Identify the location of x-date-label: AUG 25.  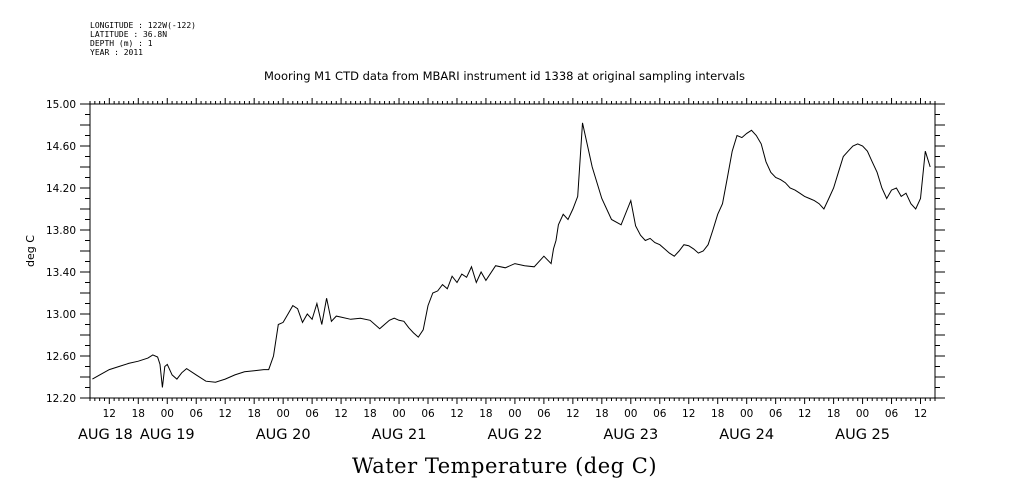
(862, 435).